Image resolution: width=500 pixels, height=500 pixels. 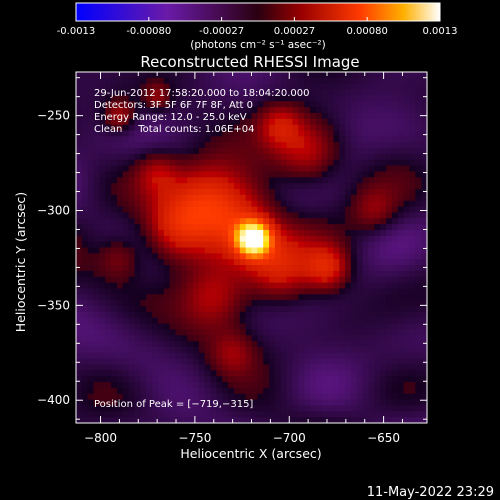 I want to click on colorbar-unit-label: (photons cm⁻² s⁻¹ asec⁻²), so click(x=257, y=45).